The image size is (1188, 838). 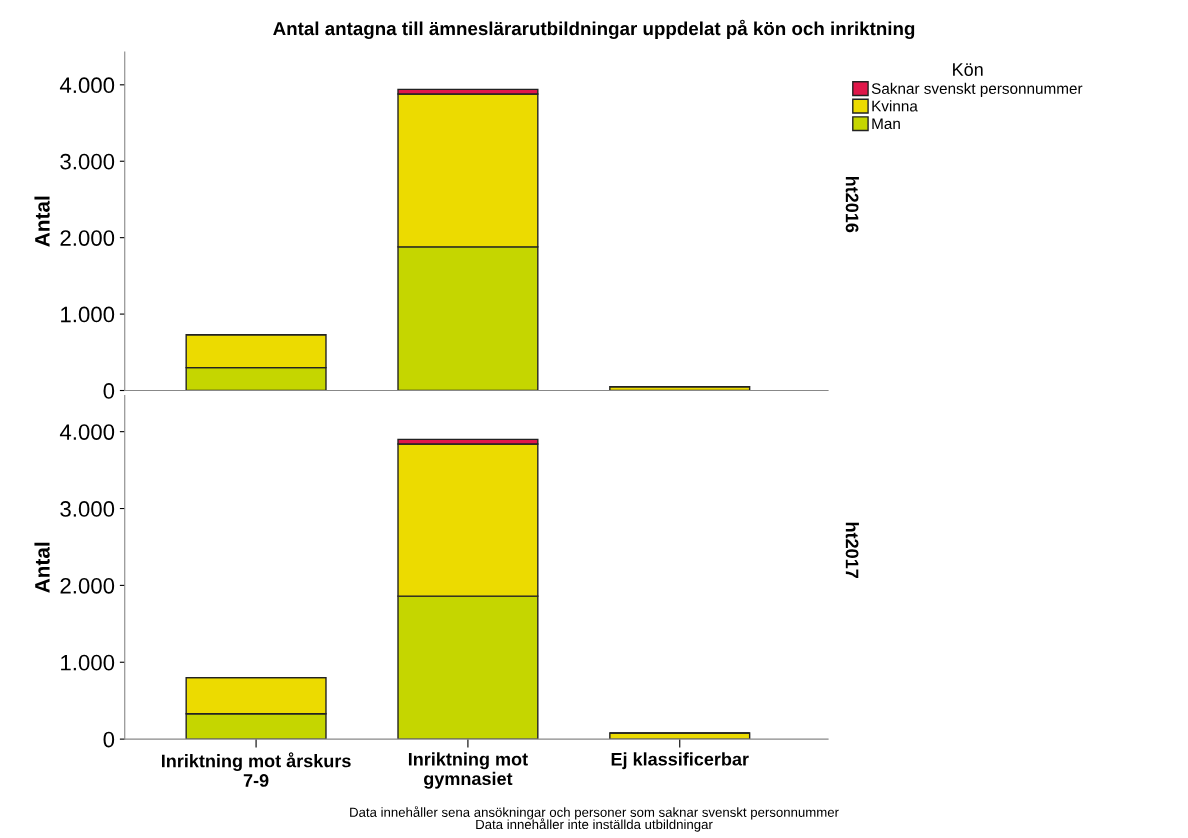 I want to click on y2-axis-title: ht2016, so click(x=852, y=204).